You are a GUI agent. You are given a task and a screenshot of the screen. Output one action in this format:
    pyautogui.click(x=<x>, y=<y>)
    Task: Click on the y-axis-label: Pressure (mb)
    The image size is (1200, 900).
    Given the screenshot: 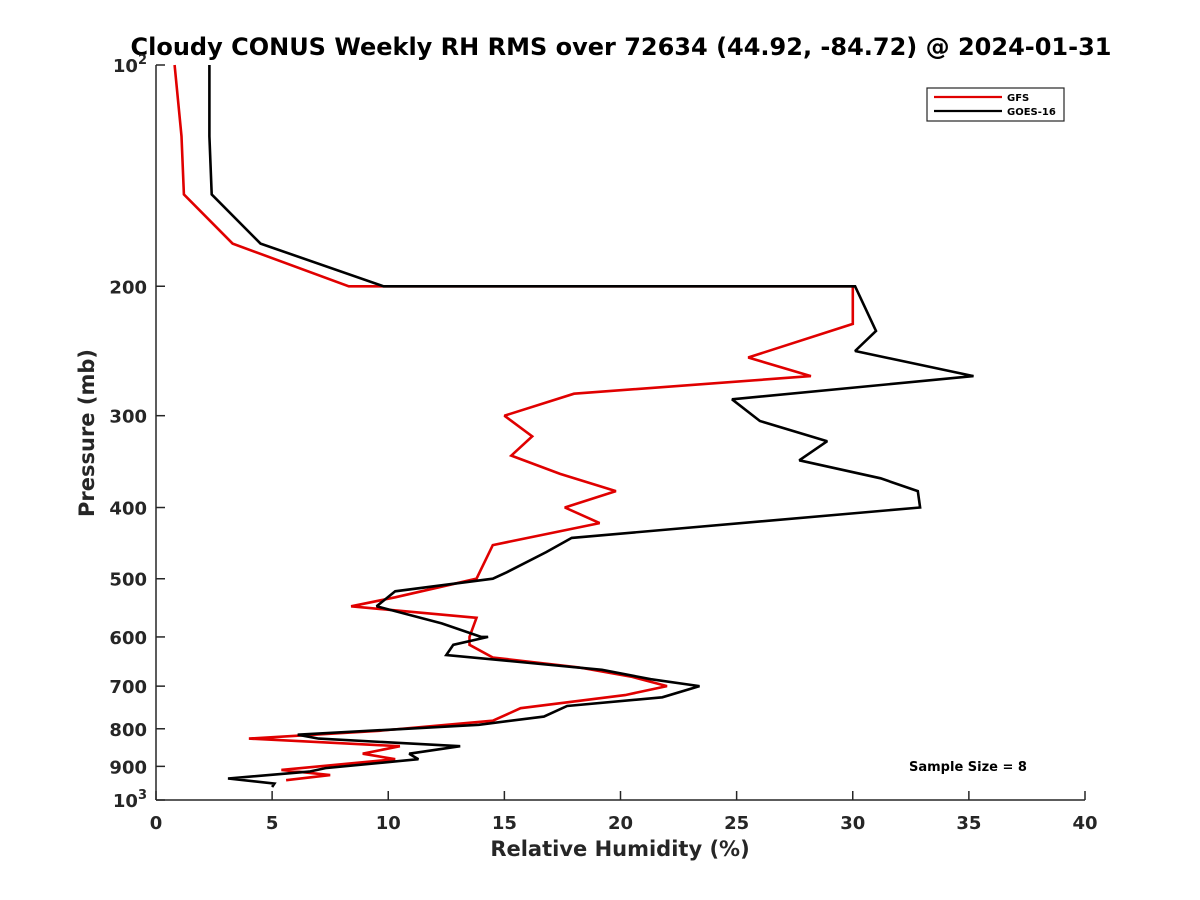 What is the action you would take?
    pyautogui.click(x=87, y=433)
    